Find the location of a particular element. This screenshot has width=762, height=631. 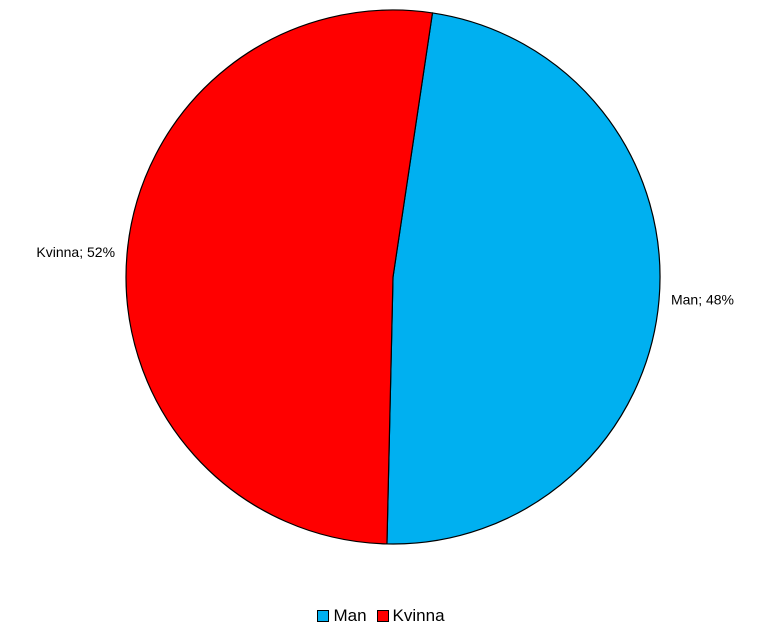

legend-label-man: Man is located at coordinates (350, 615).